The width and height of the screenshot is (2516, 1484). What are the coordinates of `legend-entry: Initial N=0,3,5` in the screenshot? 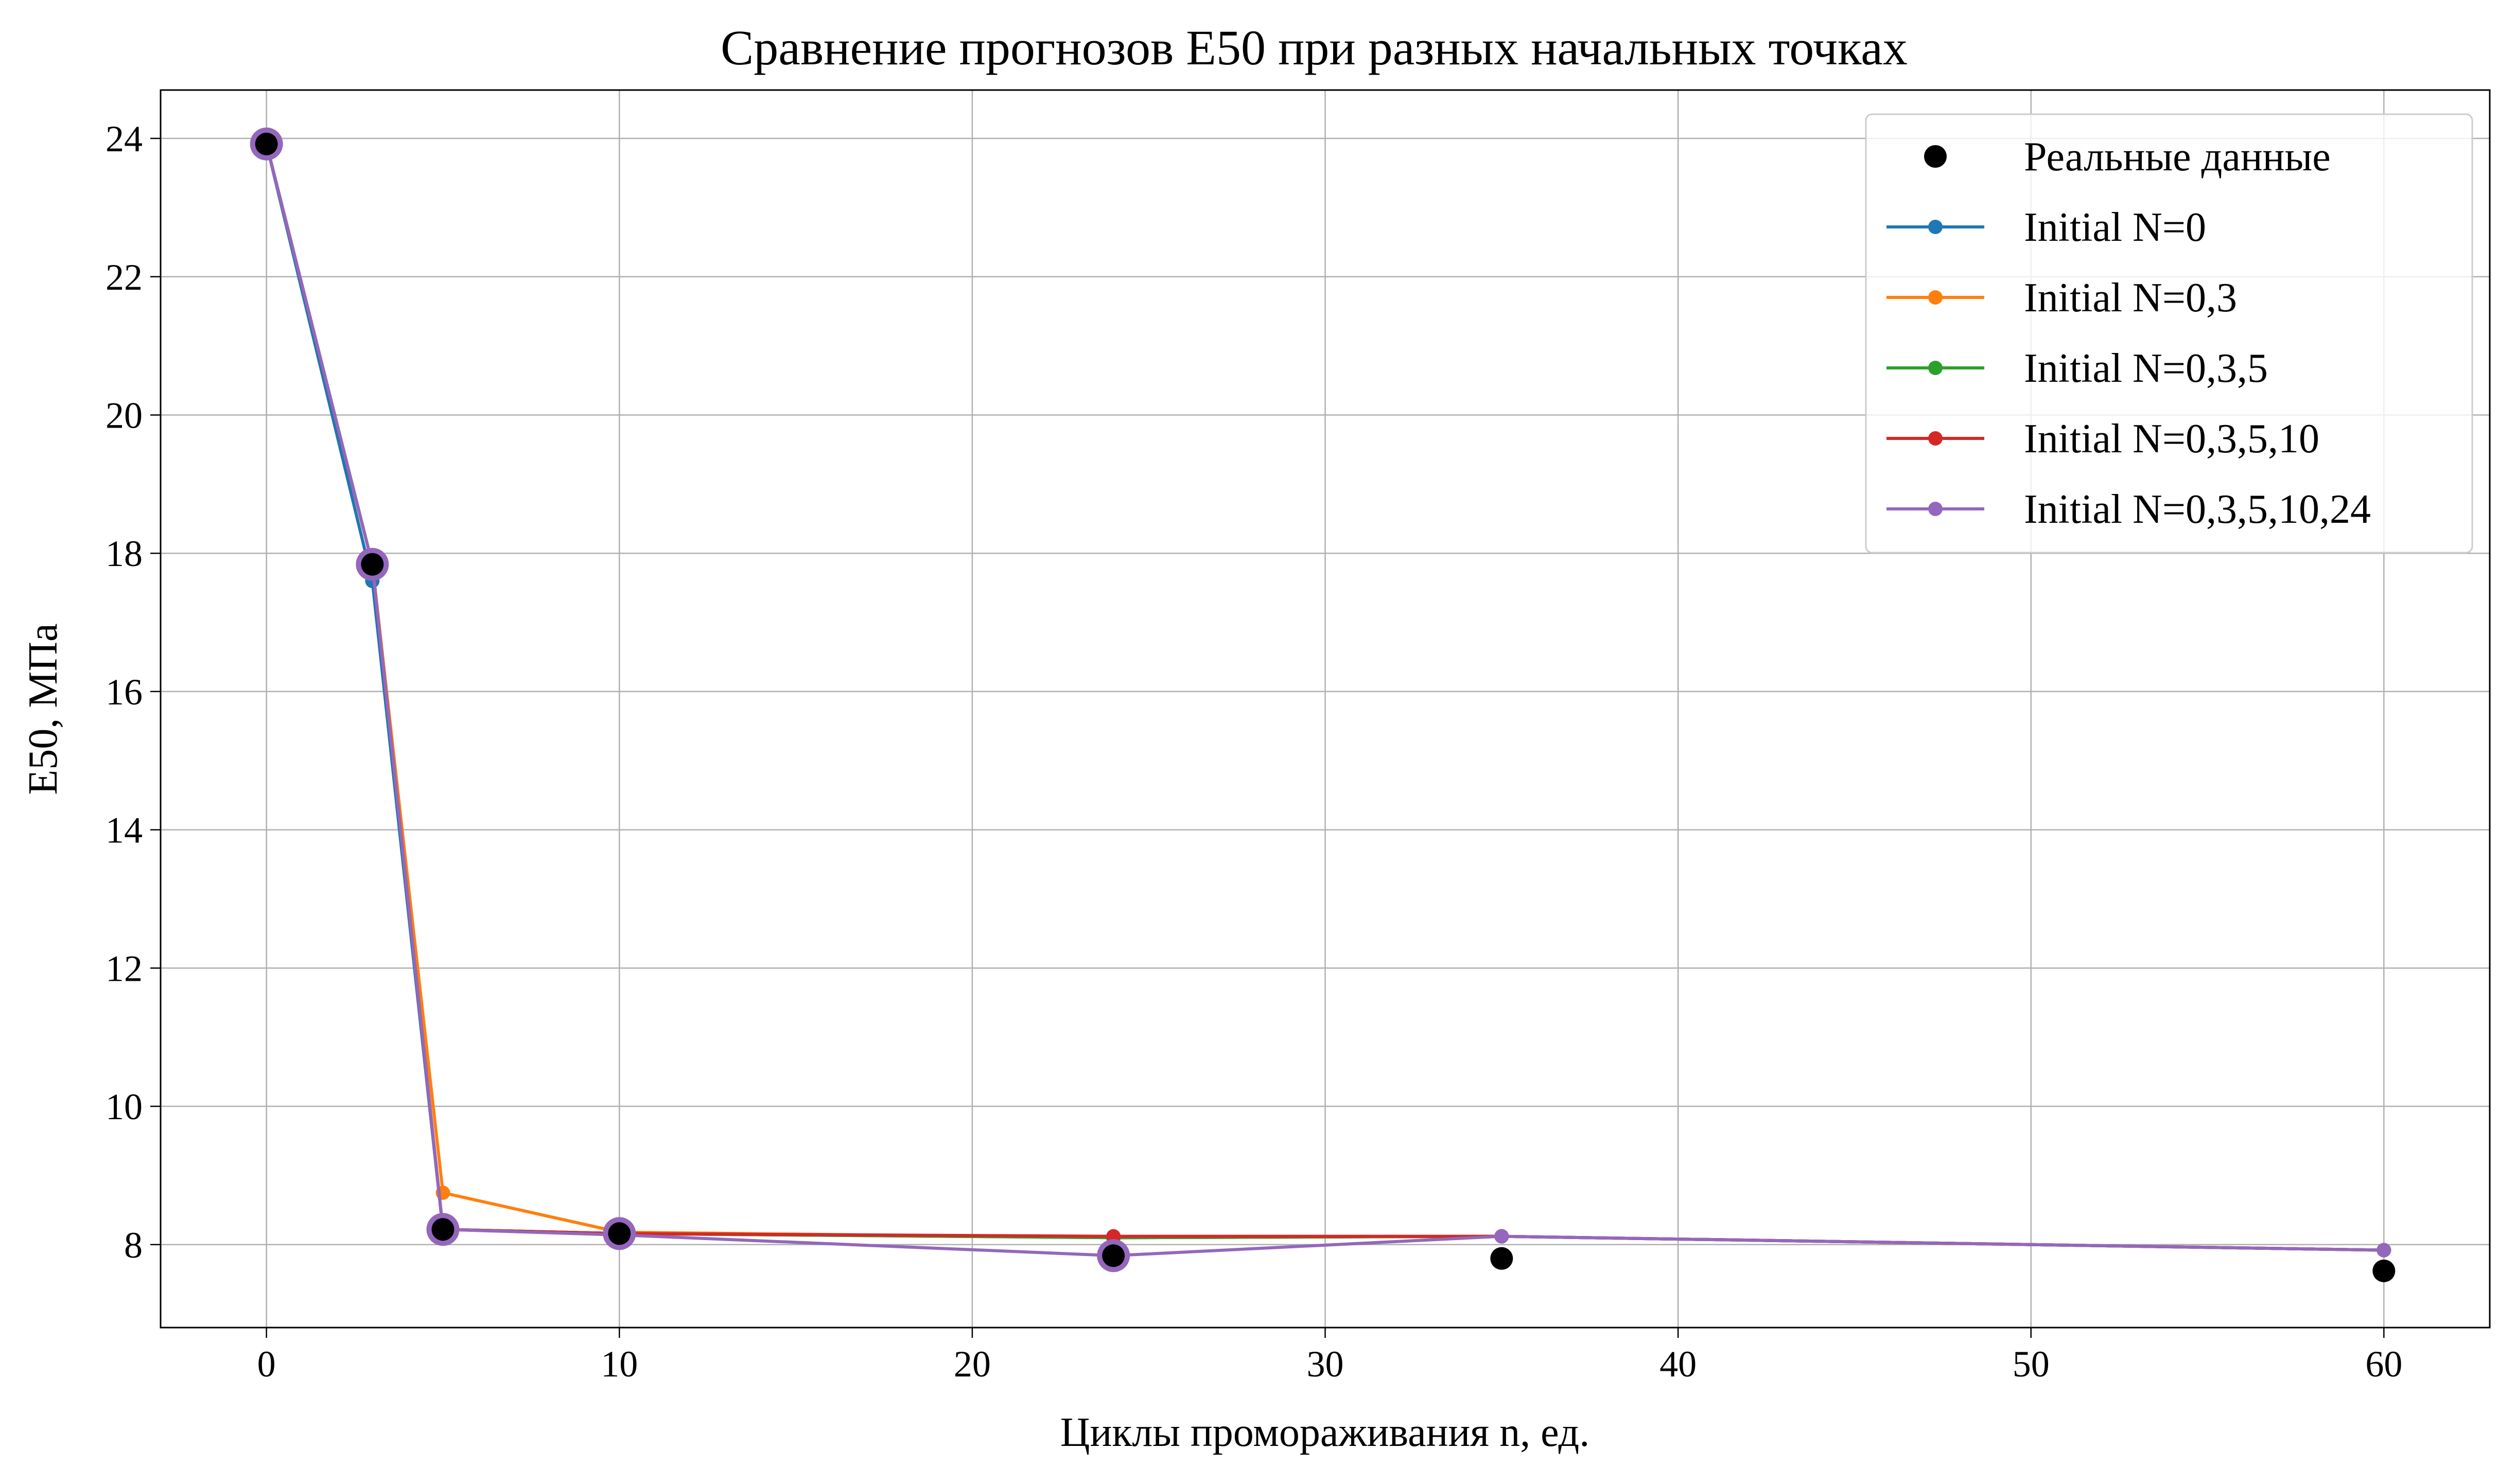 It's located at (2077, 368).